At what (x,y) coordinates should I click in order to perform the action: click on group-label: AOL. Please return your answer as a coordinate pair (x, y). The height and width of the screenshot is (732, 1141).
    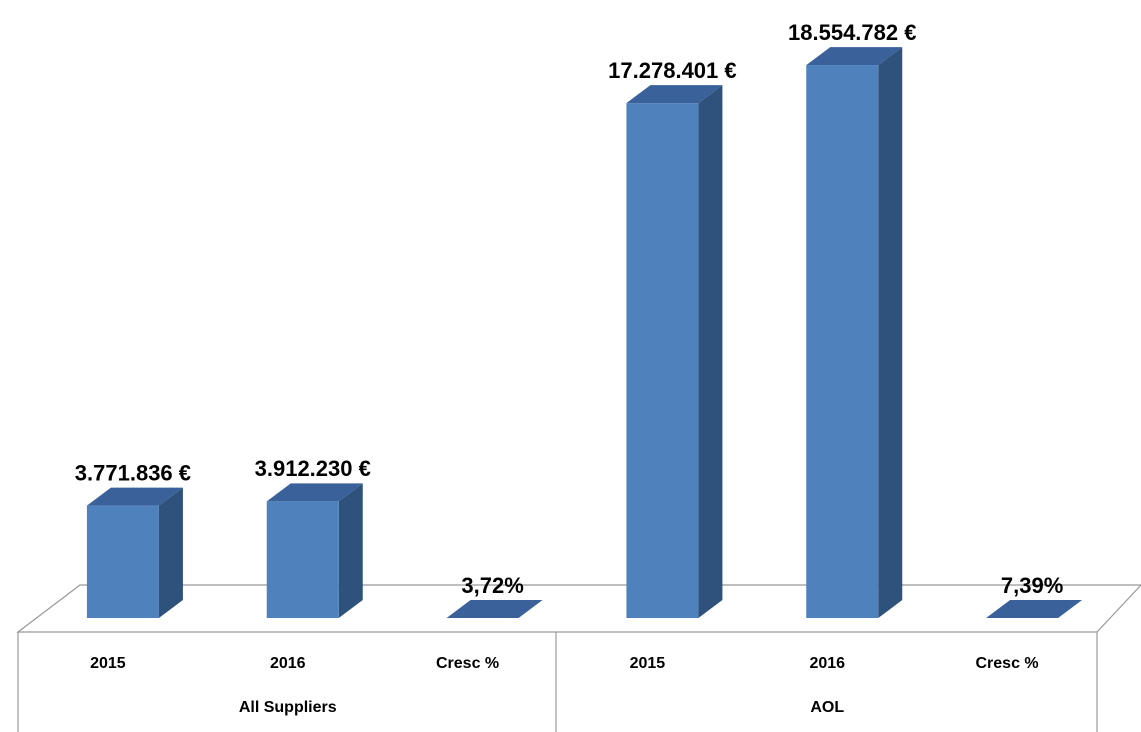
    Looking at the image, I should click on (827, 707).